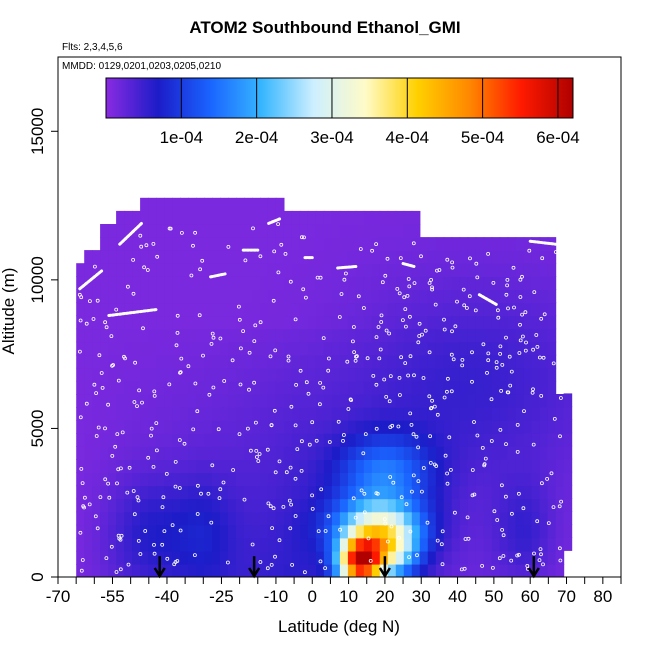 This screenshot has height=650, width=650. Describe the element at coordinates (58, 596) in the screenshot. I see `x-tick-label: -70` at that location.